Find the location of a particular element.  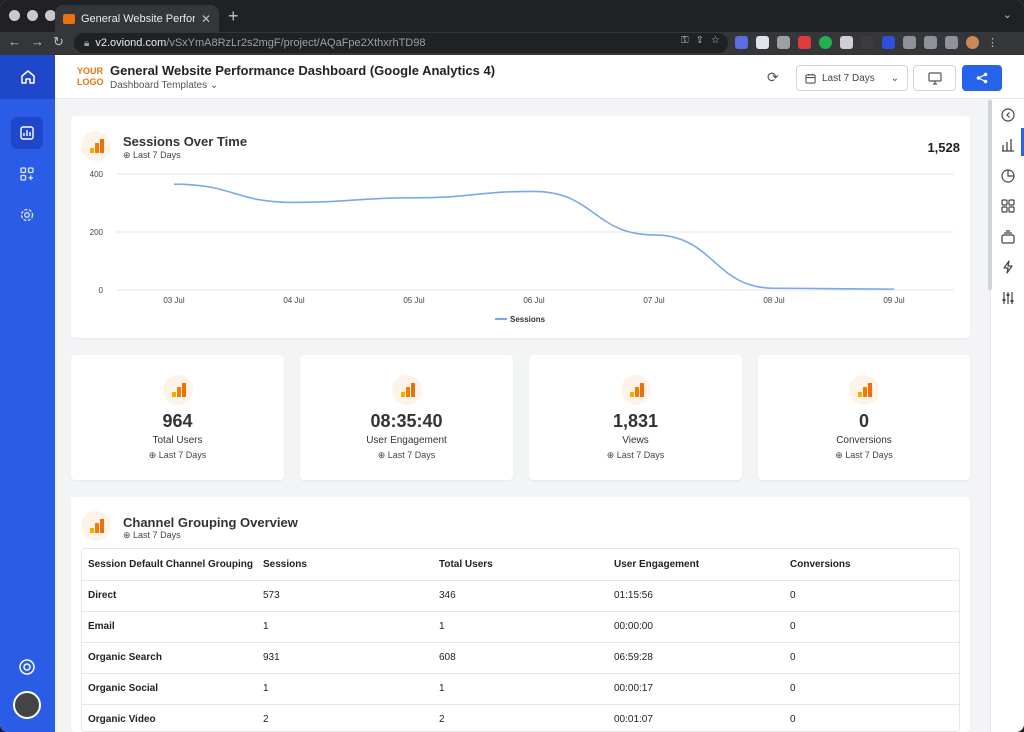

scrollbar is located at coordinates (990, 195).